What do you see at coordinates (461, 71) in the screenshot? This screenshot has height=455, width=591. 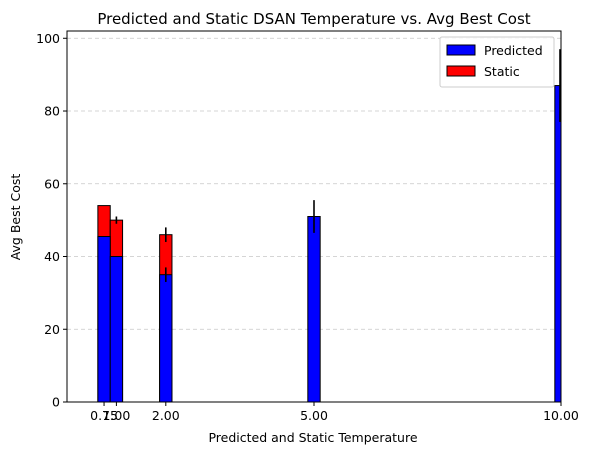 I see `legend-swatch-static` at bounding box center [461, 71].